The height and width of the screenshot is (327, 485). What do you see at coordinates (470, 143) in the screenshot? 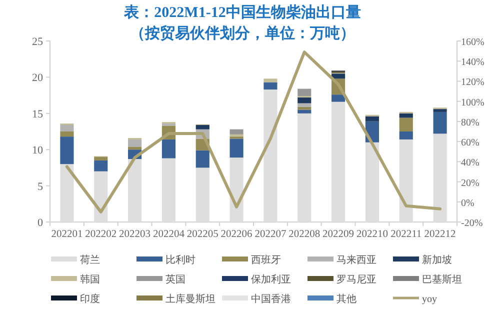
I see `y2-tick-label: 60%` at bounding box center [470, 143].